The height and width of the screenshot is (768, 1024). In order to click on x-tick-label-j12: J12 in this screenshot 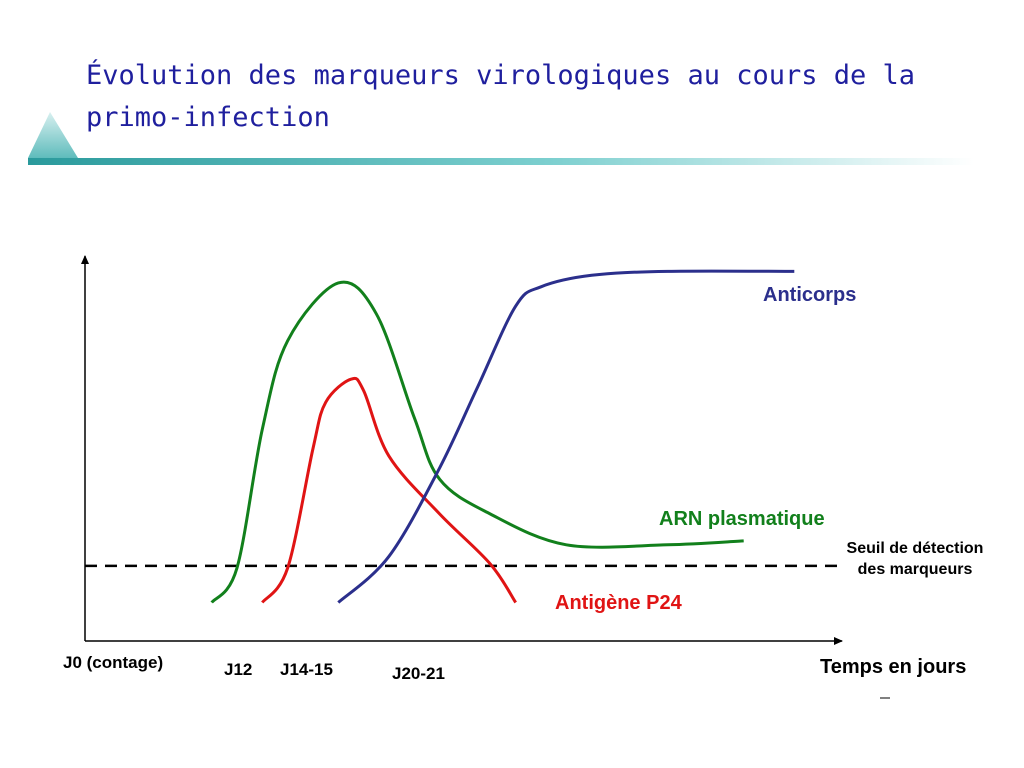, I will do `click(238, 669)`.